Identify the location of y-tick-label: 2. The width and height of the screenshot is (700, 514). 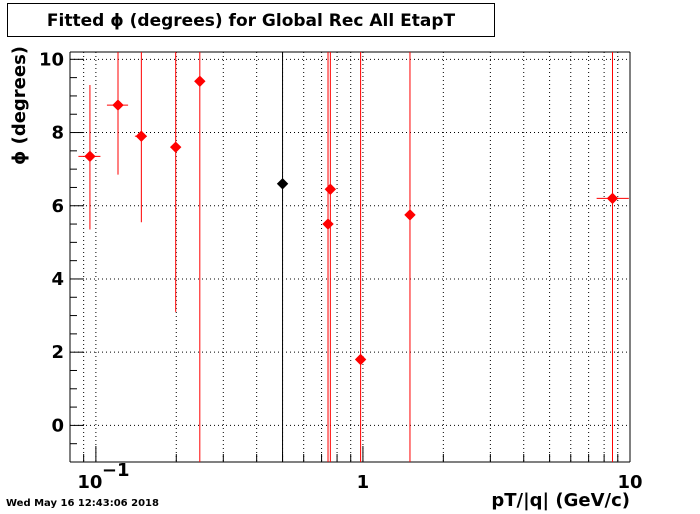
(57, 352).